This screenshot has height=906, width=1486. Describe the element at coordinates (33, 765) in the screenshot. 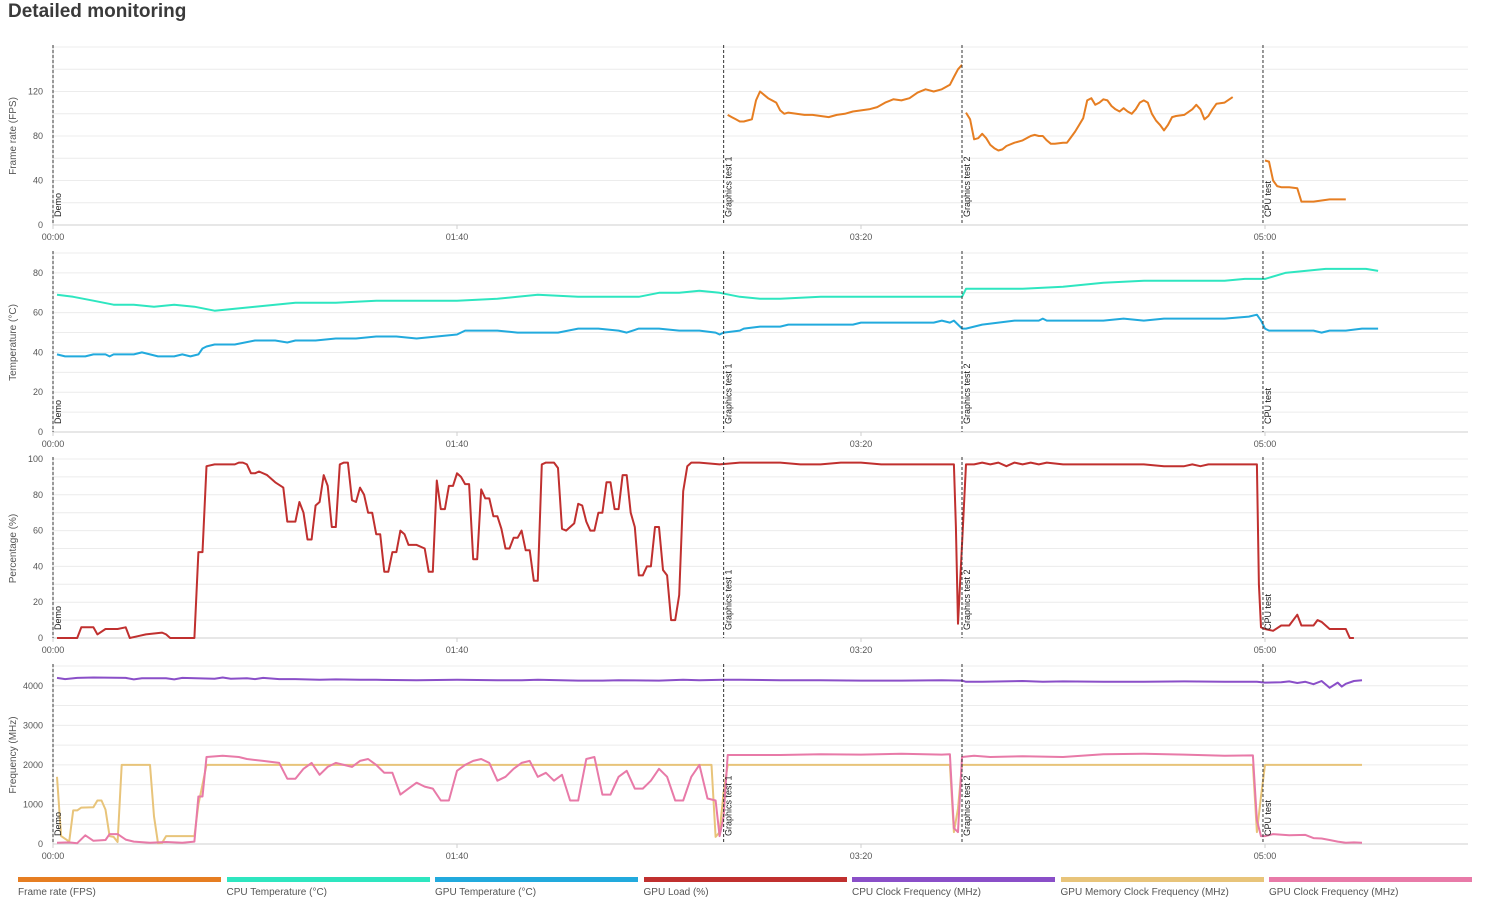

I see `y-tick-label: 2000` at that location.